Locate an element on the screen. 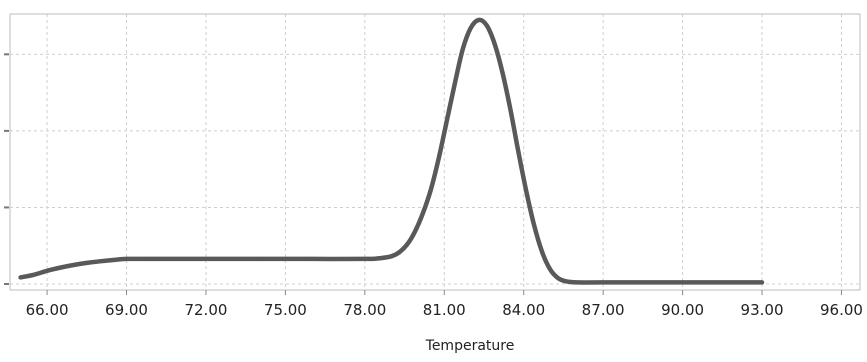 Image resolution: width=867 pixels, height=362 pixels. x-tick-label: 72.00 is located at coordinates (205, 310).